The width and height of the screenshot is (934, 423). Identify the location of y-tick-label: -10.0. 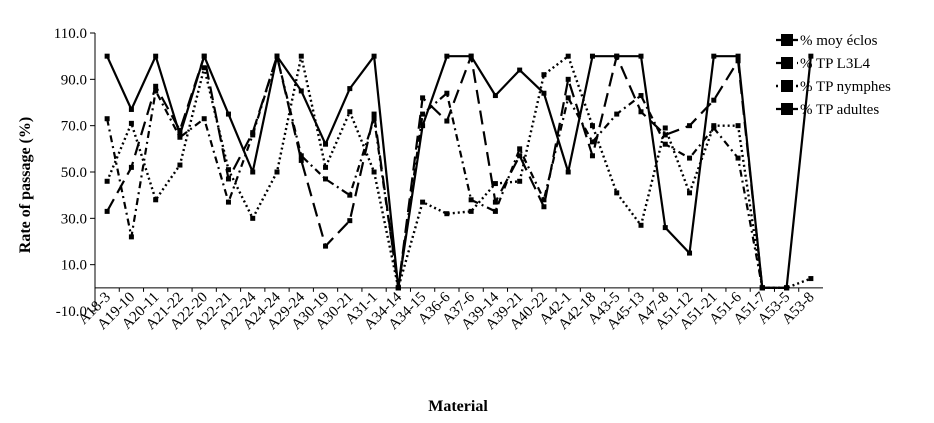
(71, 312).